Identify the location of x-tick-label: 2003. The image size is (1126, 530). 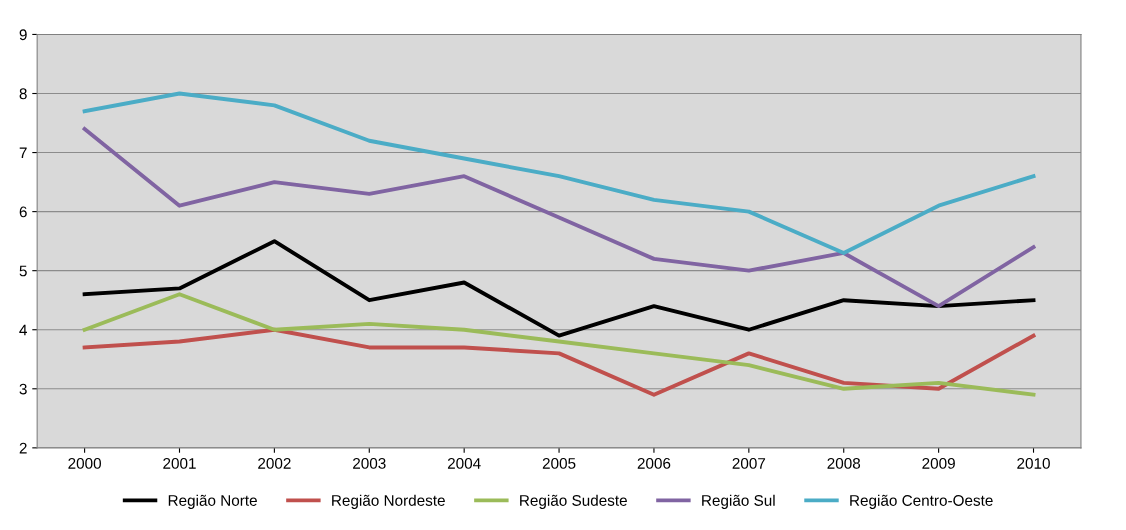
(369, 463).